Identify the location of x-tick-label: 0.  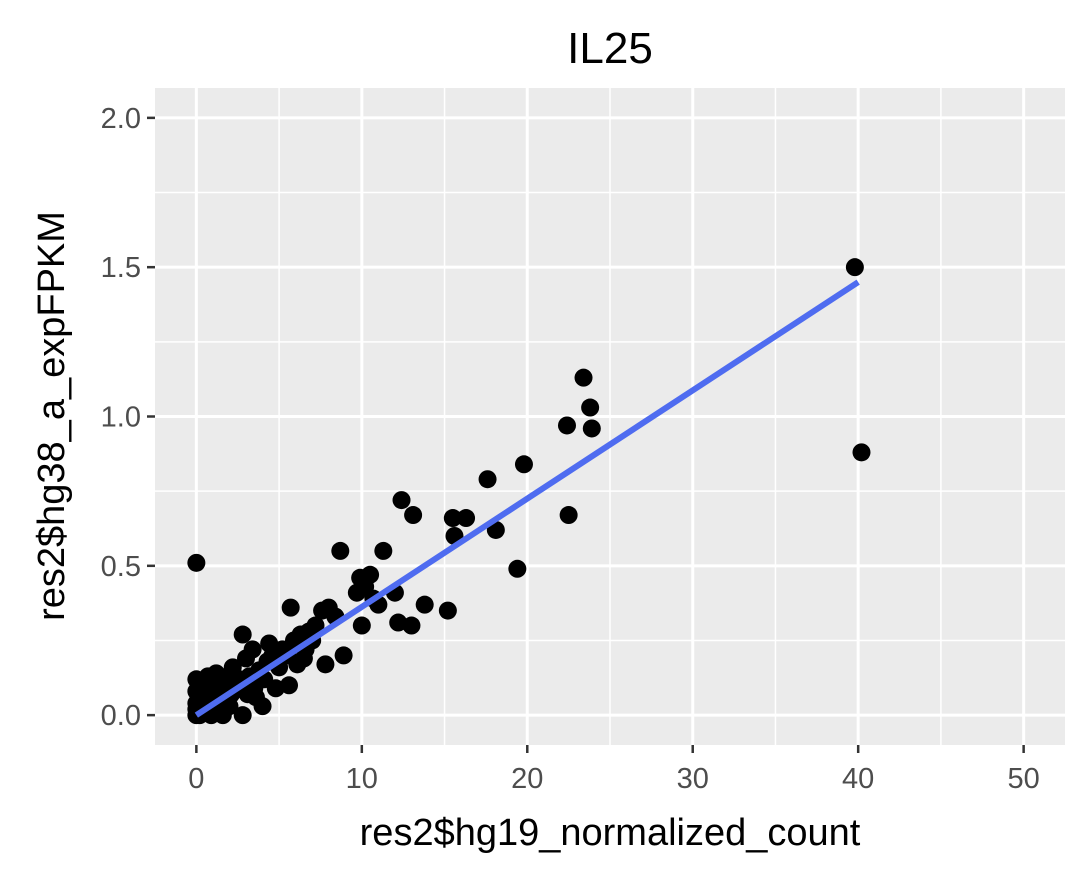
(196, 779).